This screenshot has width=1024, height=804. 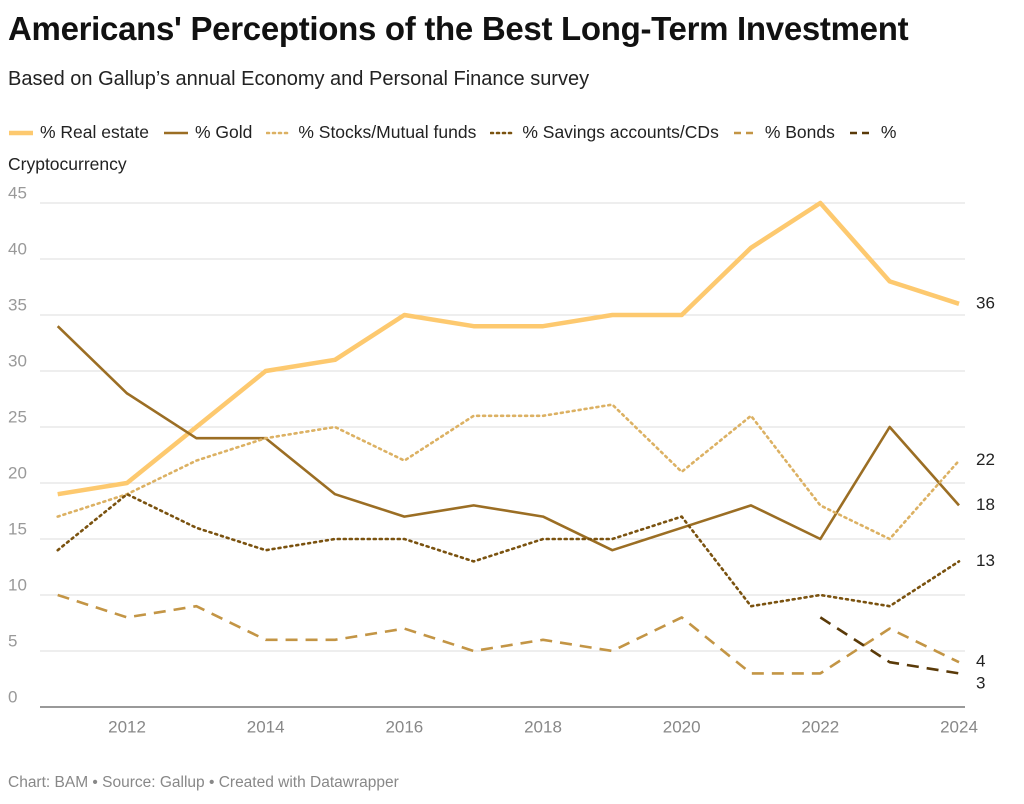 What do you see at coordinates (799, 132) in the screenshot?
I see `legend-label: % Bonds` at bounding box center [799, 132].